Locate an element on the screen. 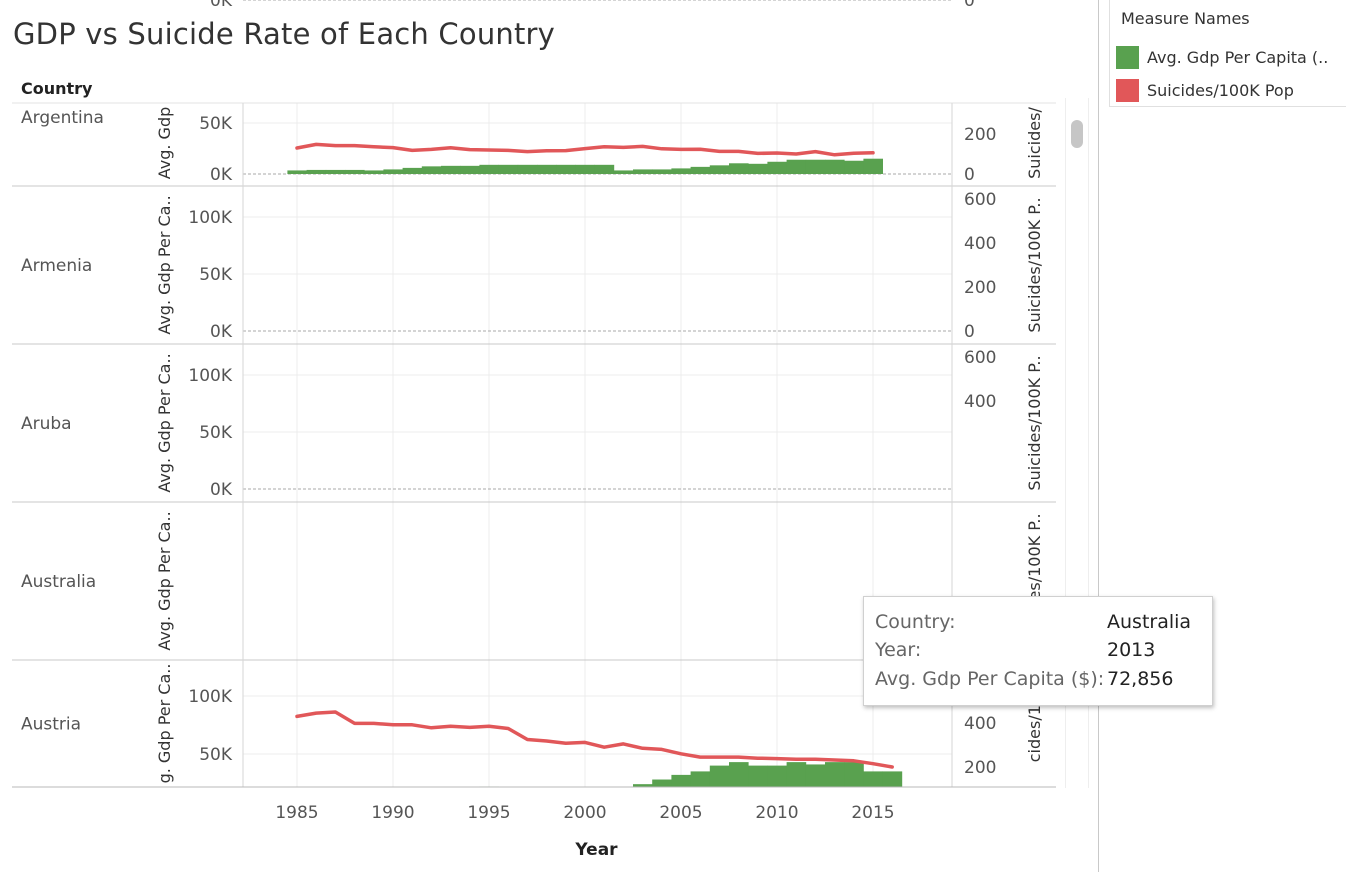 The image size is (1346, 872). legend-item-gdp: Avg. Gdp Per Capita (.. is located at coordinates (1222, 57).